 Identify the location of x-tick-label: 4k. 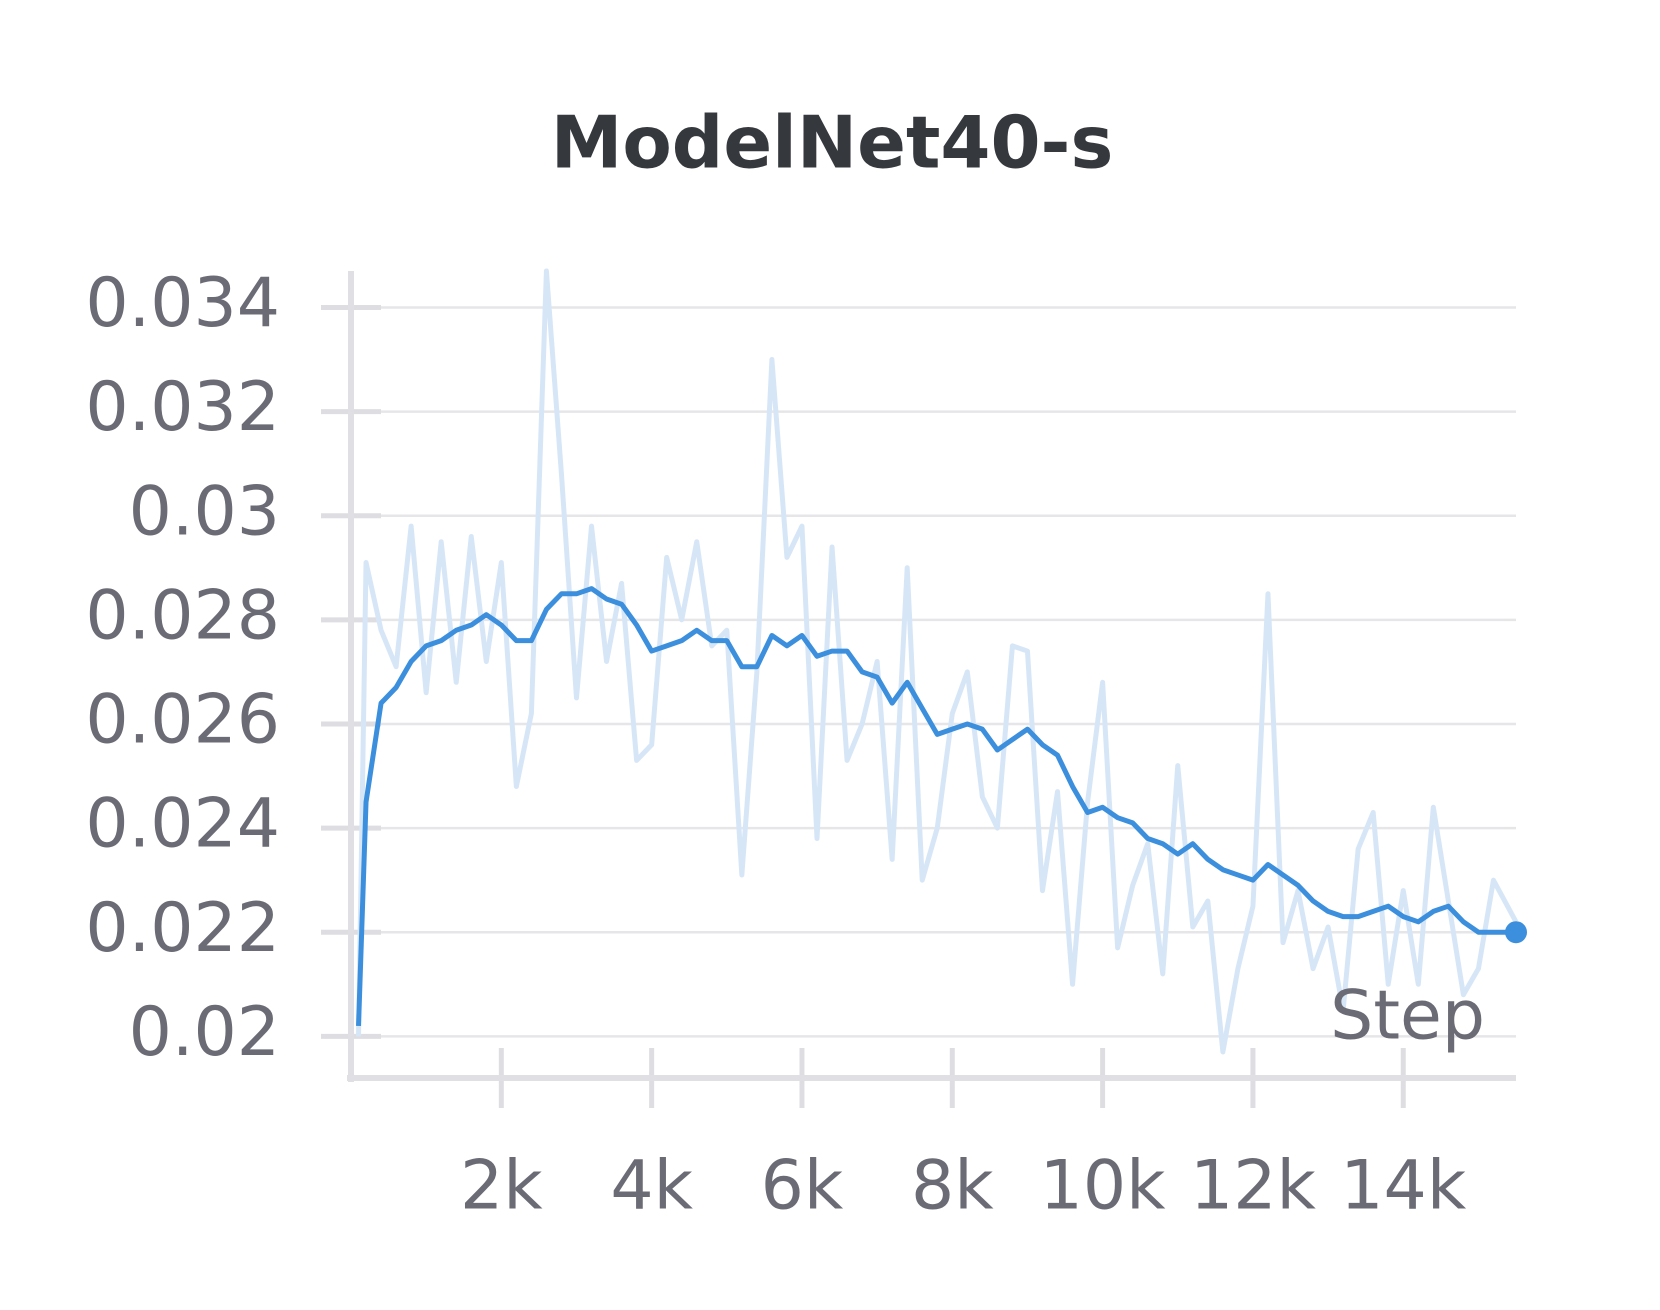
(651, 1186).